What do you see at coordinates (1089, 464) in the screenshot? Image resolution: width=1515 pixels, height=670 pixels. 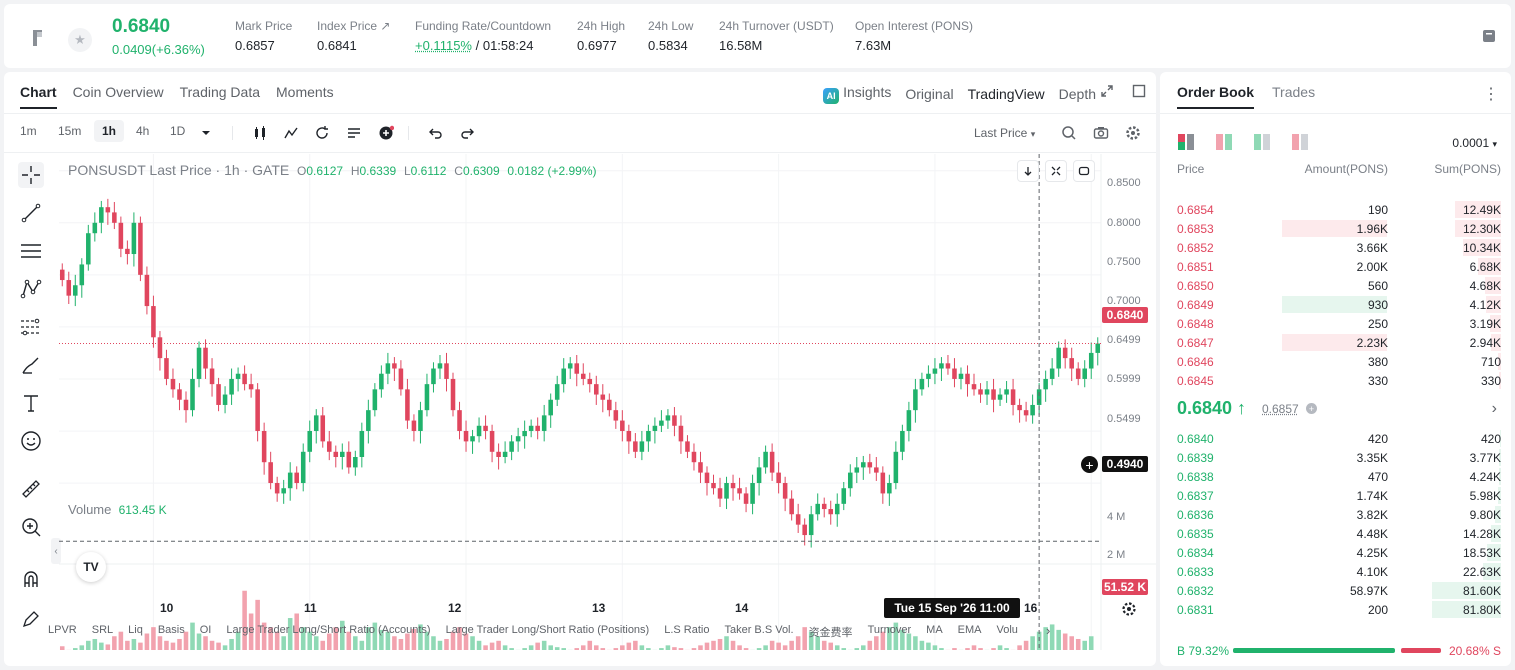 I see `add-alert-plus-icon: +` at bounding box center [1089, 464].